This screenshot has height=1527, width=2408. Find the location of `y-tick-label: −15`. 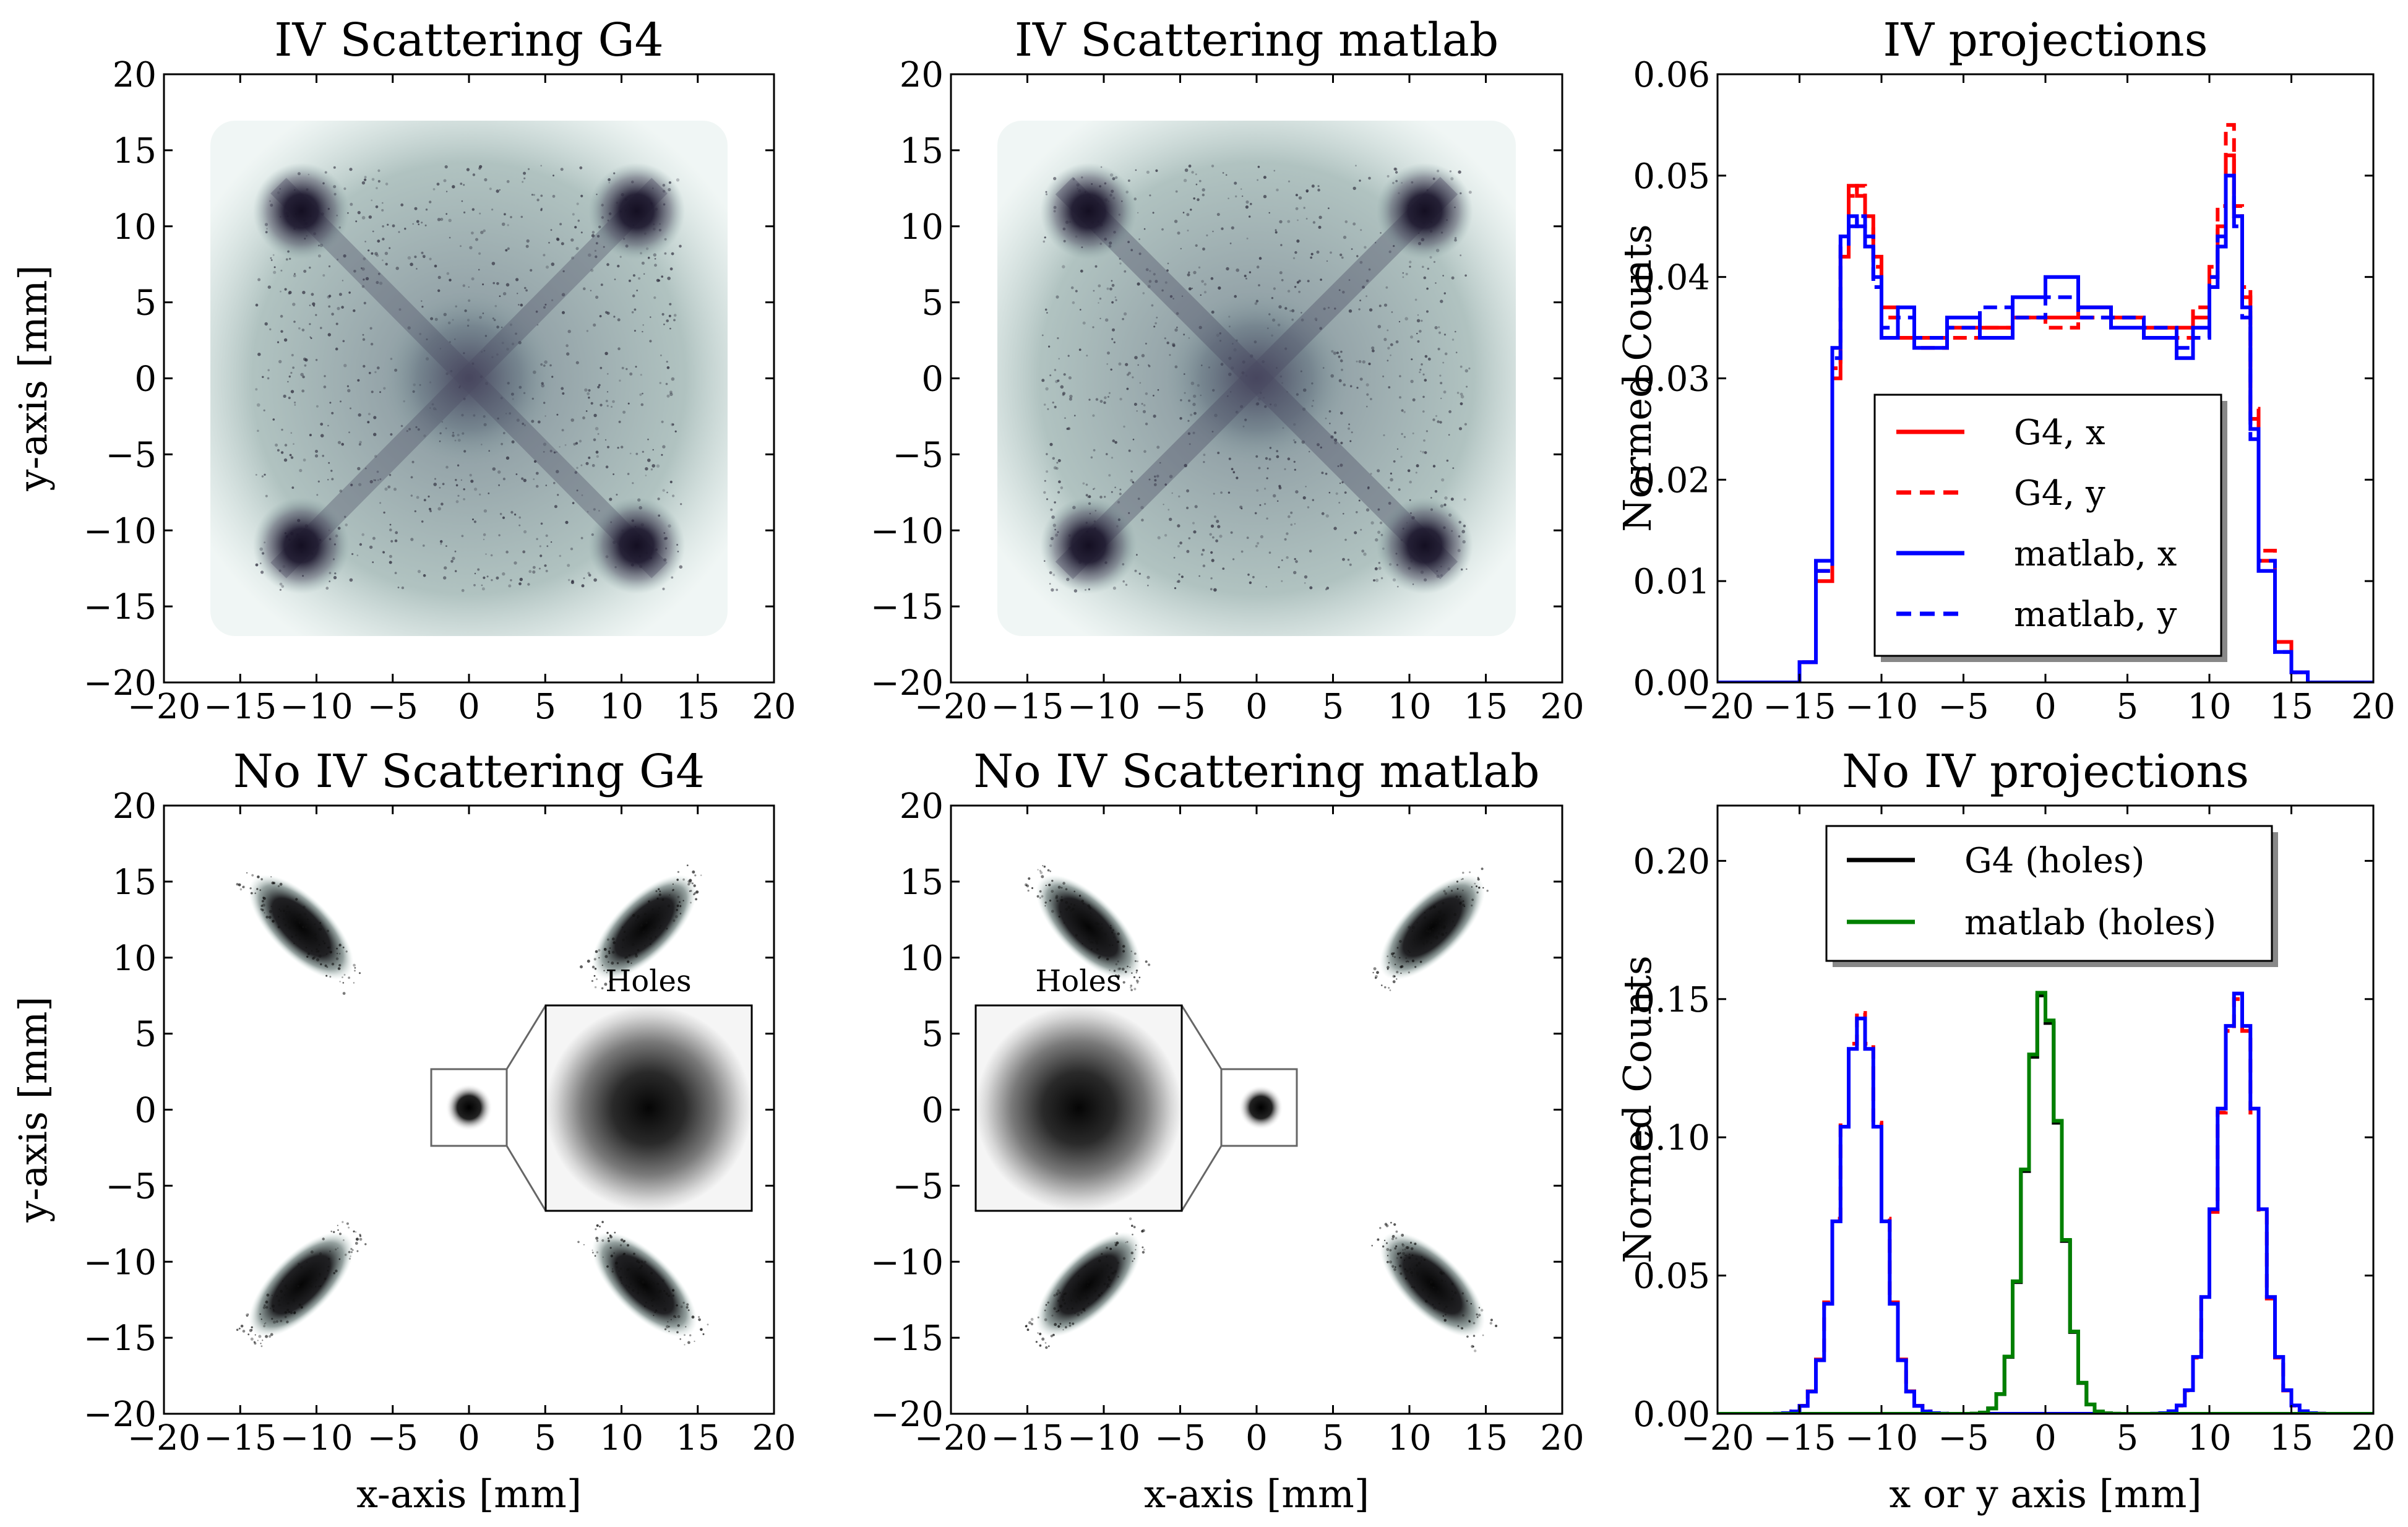

y-tick-label: −15 is located at coordinates (120, 1338).